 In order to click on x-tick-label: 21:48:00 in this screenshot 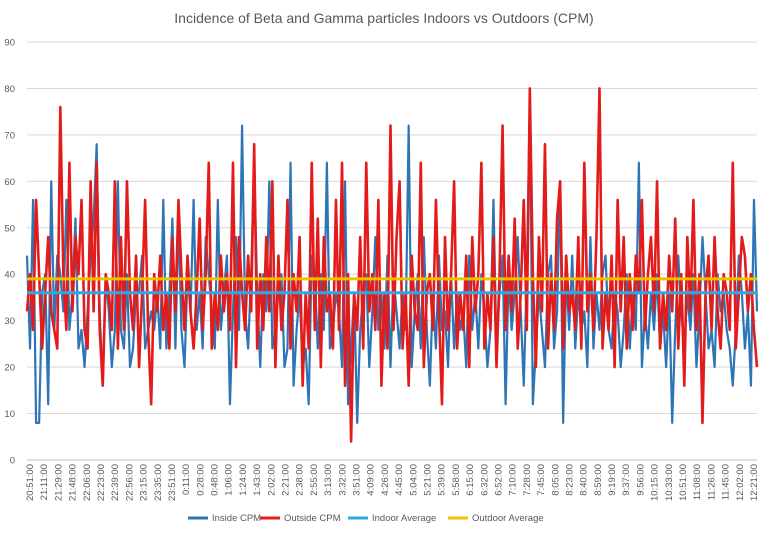, I will do `click(73, 482)`.